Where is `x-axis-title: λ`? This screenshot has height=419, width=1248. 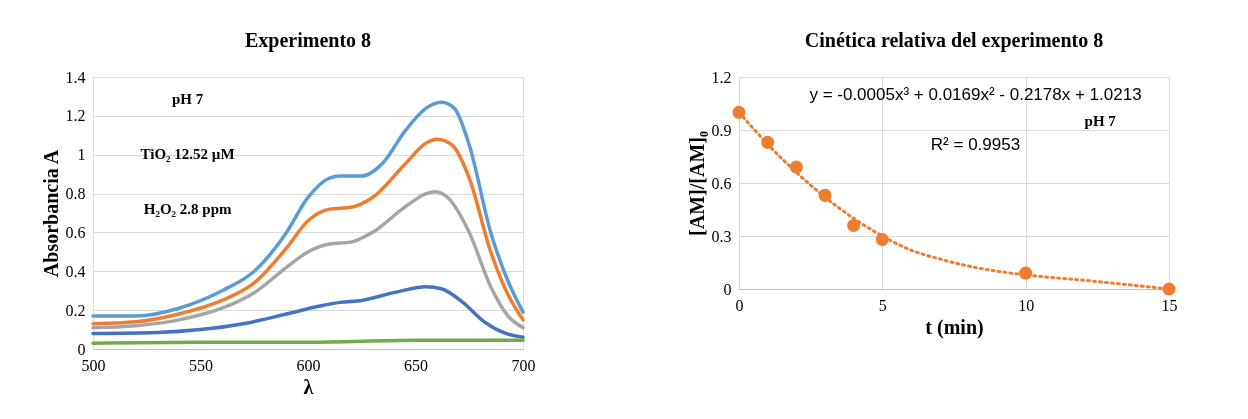 x-axis-title: λ is located at coordinates (308, 386).